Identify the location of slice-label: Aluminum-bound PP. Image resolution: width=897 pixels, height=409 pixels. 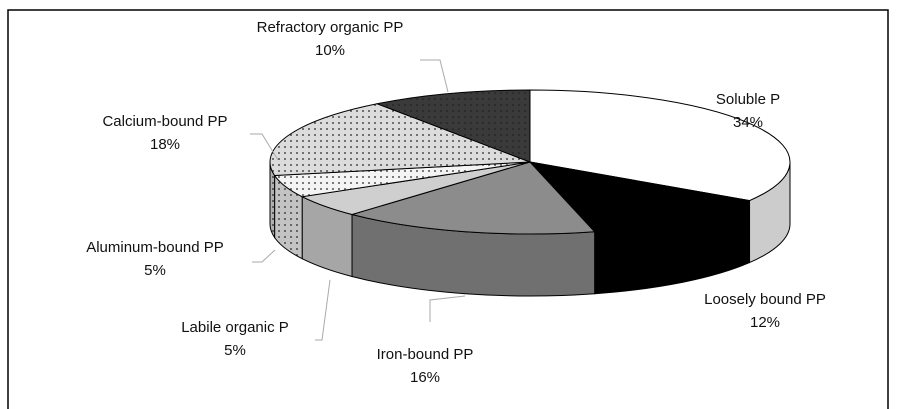
(155, 247).